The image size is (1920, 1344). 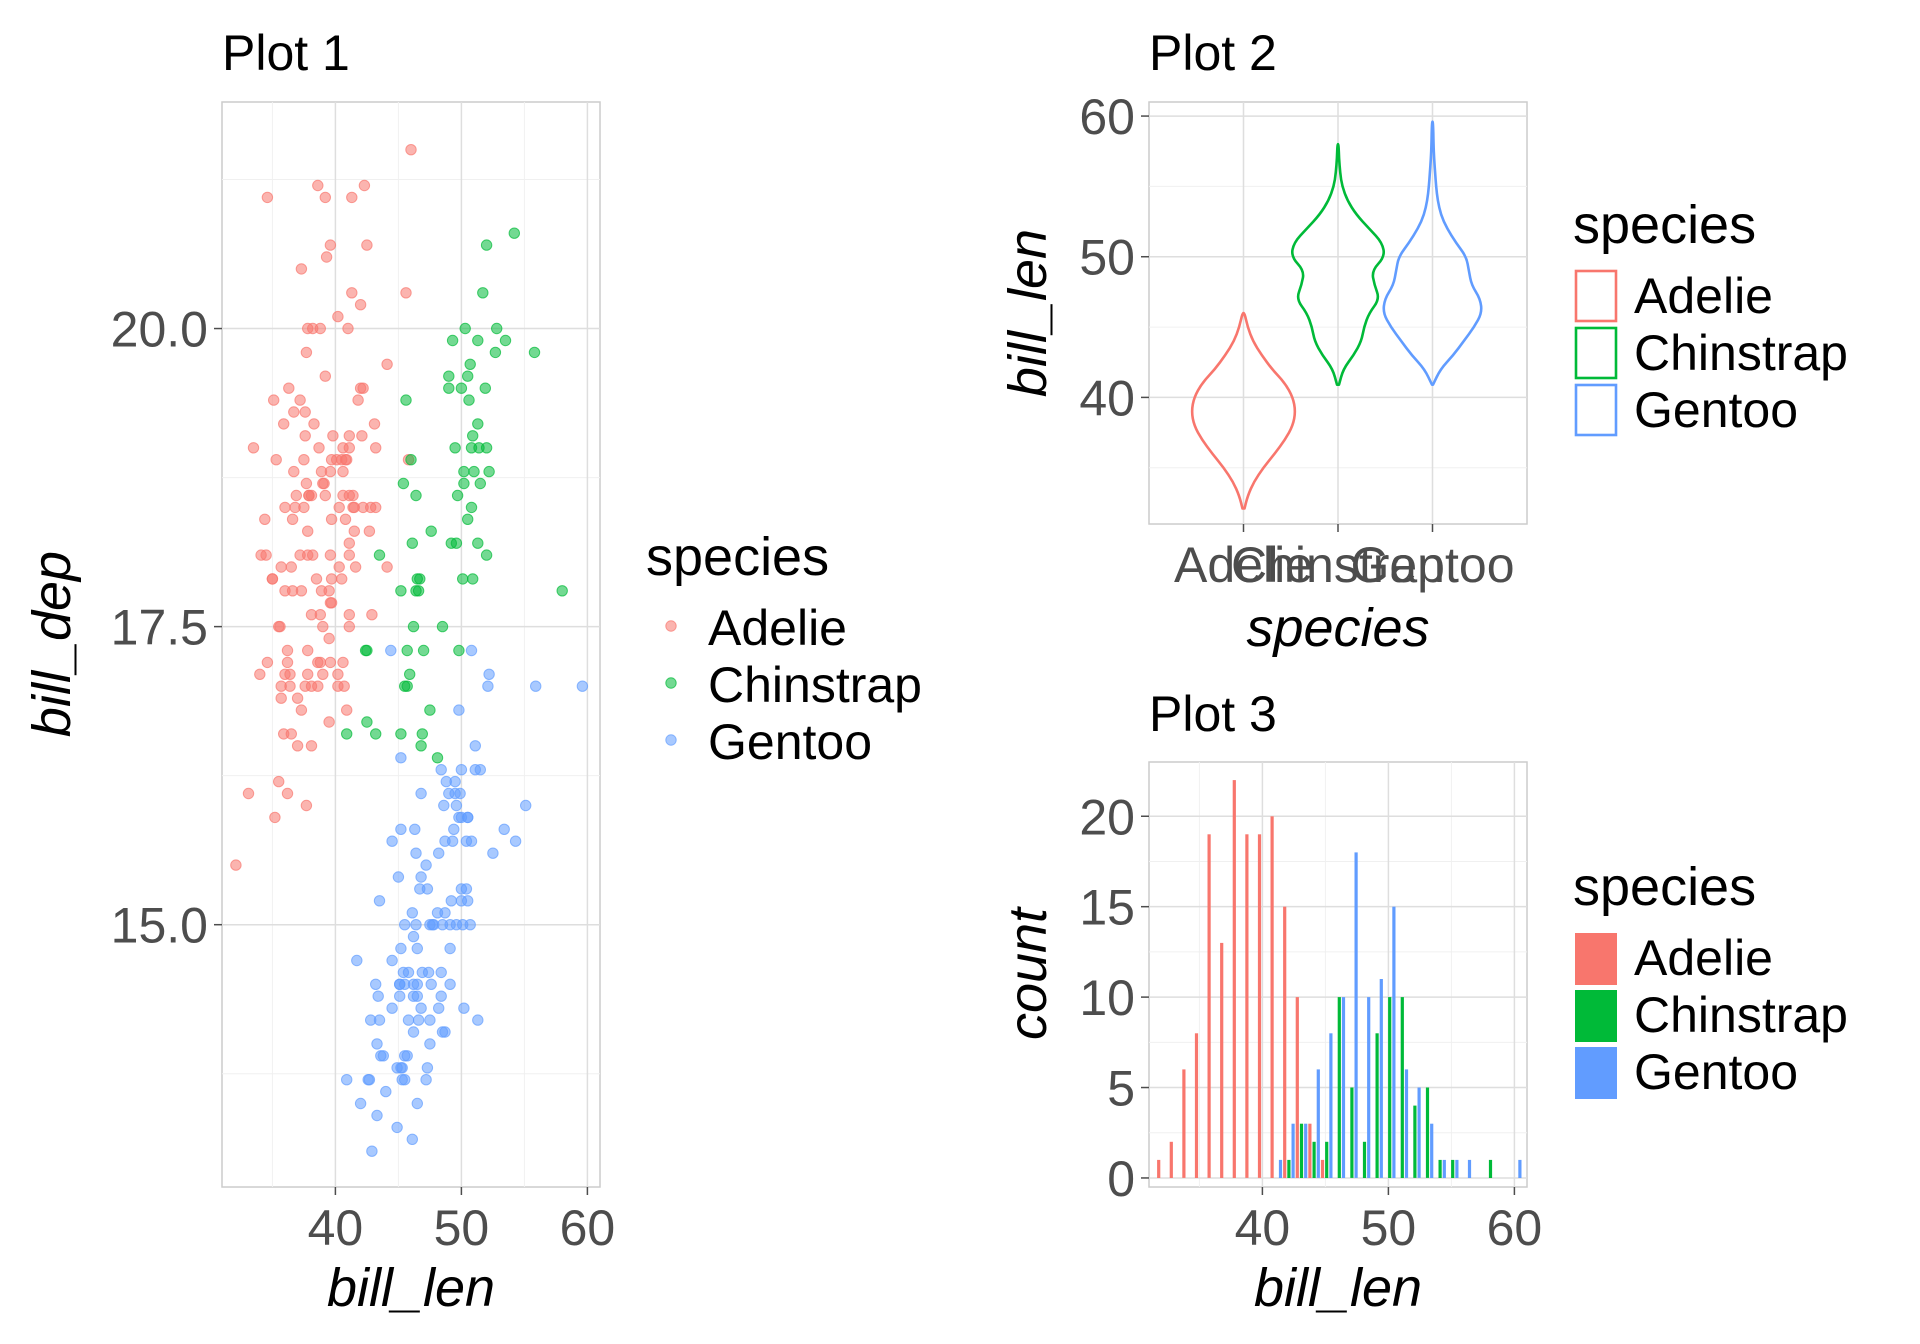 I want to click on plot-1-points, so click(x=409, y=650).